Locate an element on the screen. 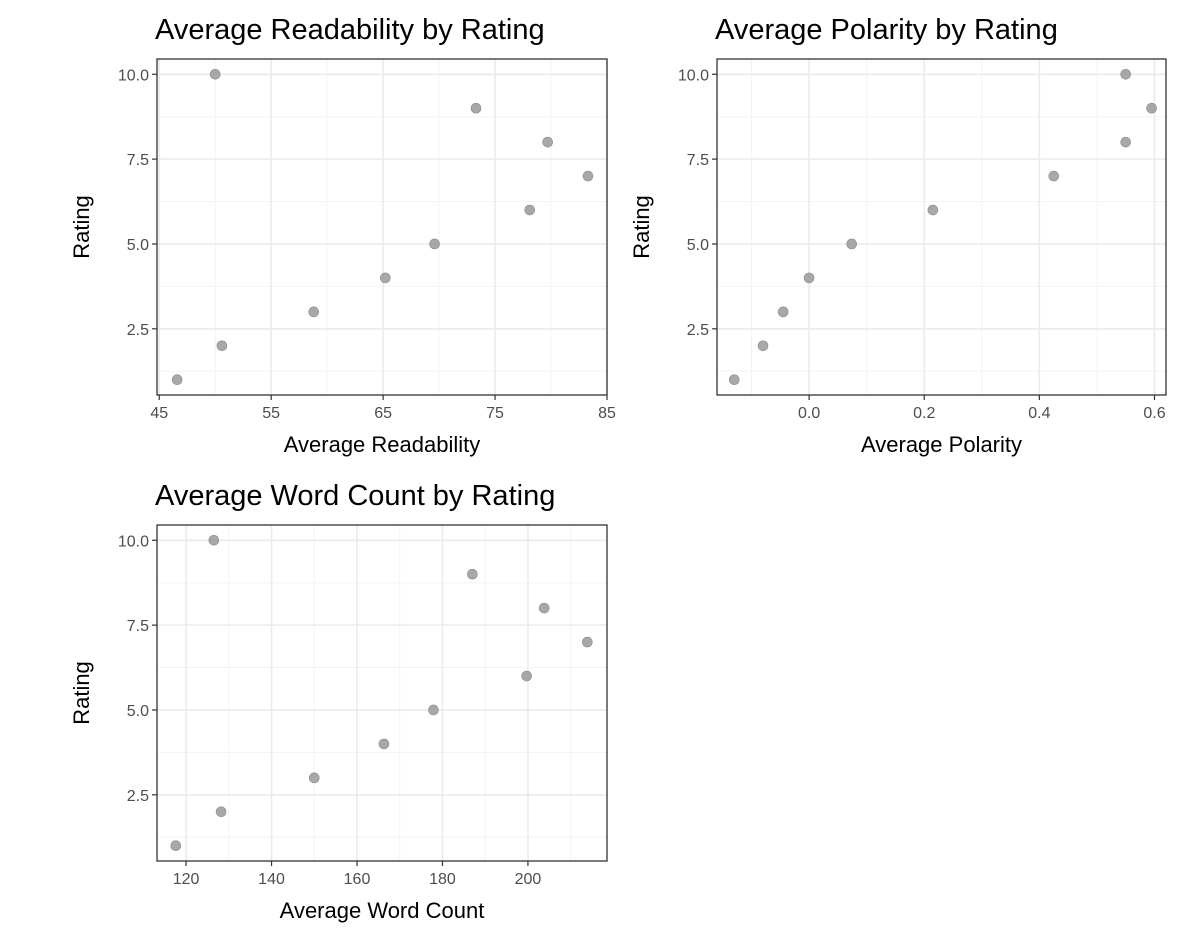  x-tick-label: 140 is located at coordinates (271, 879).